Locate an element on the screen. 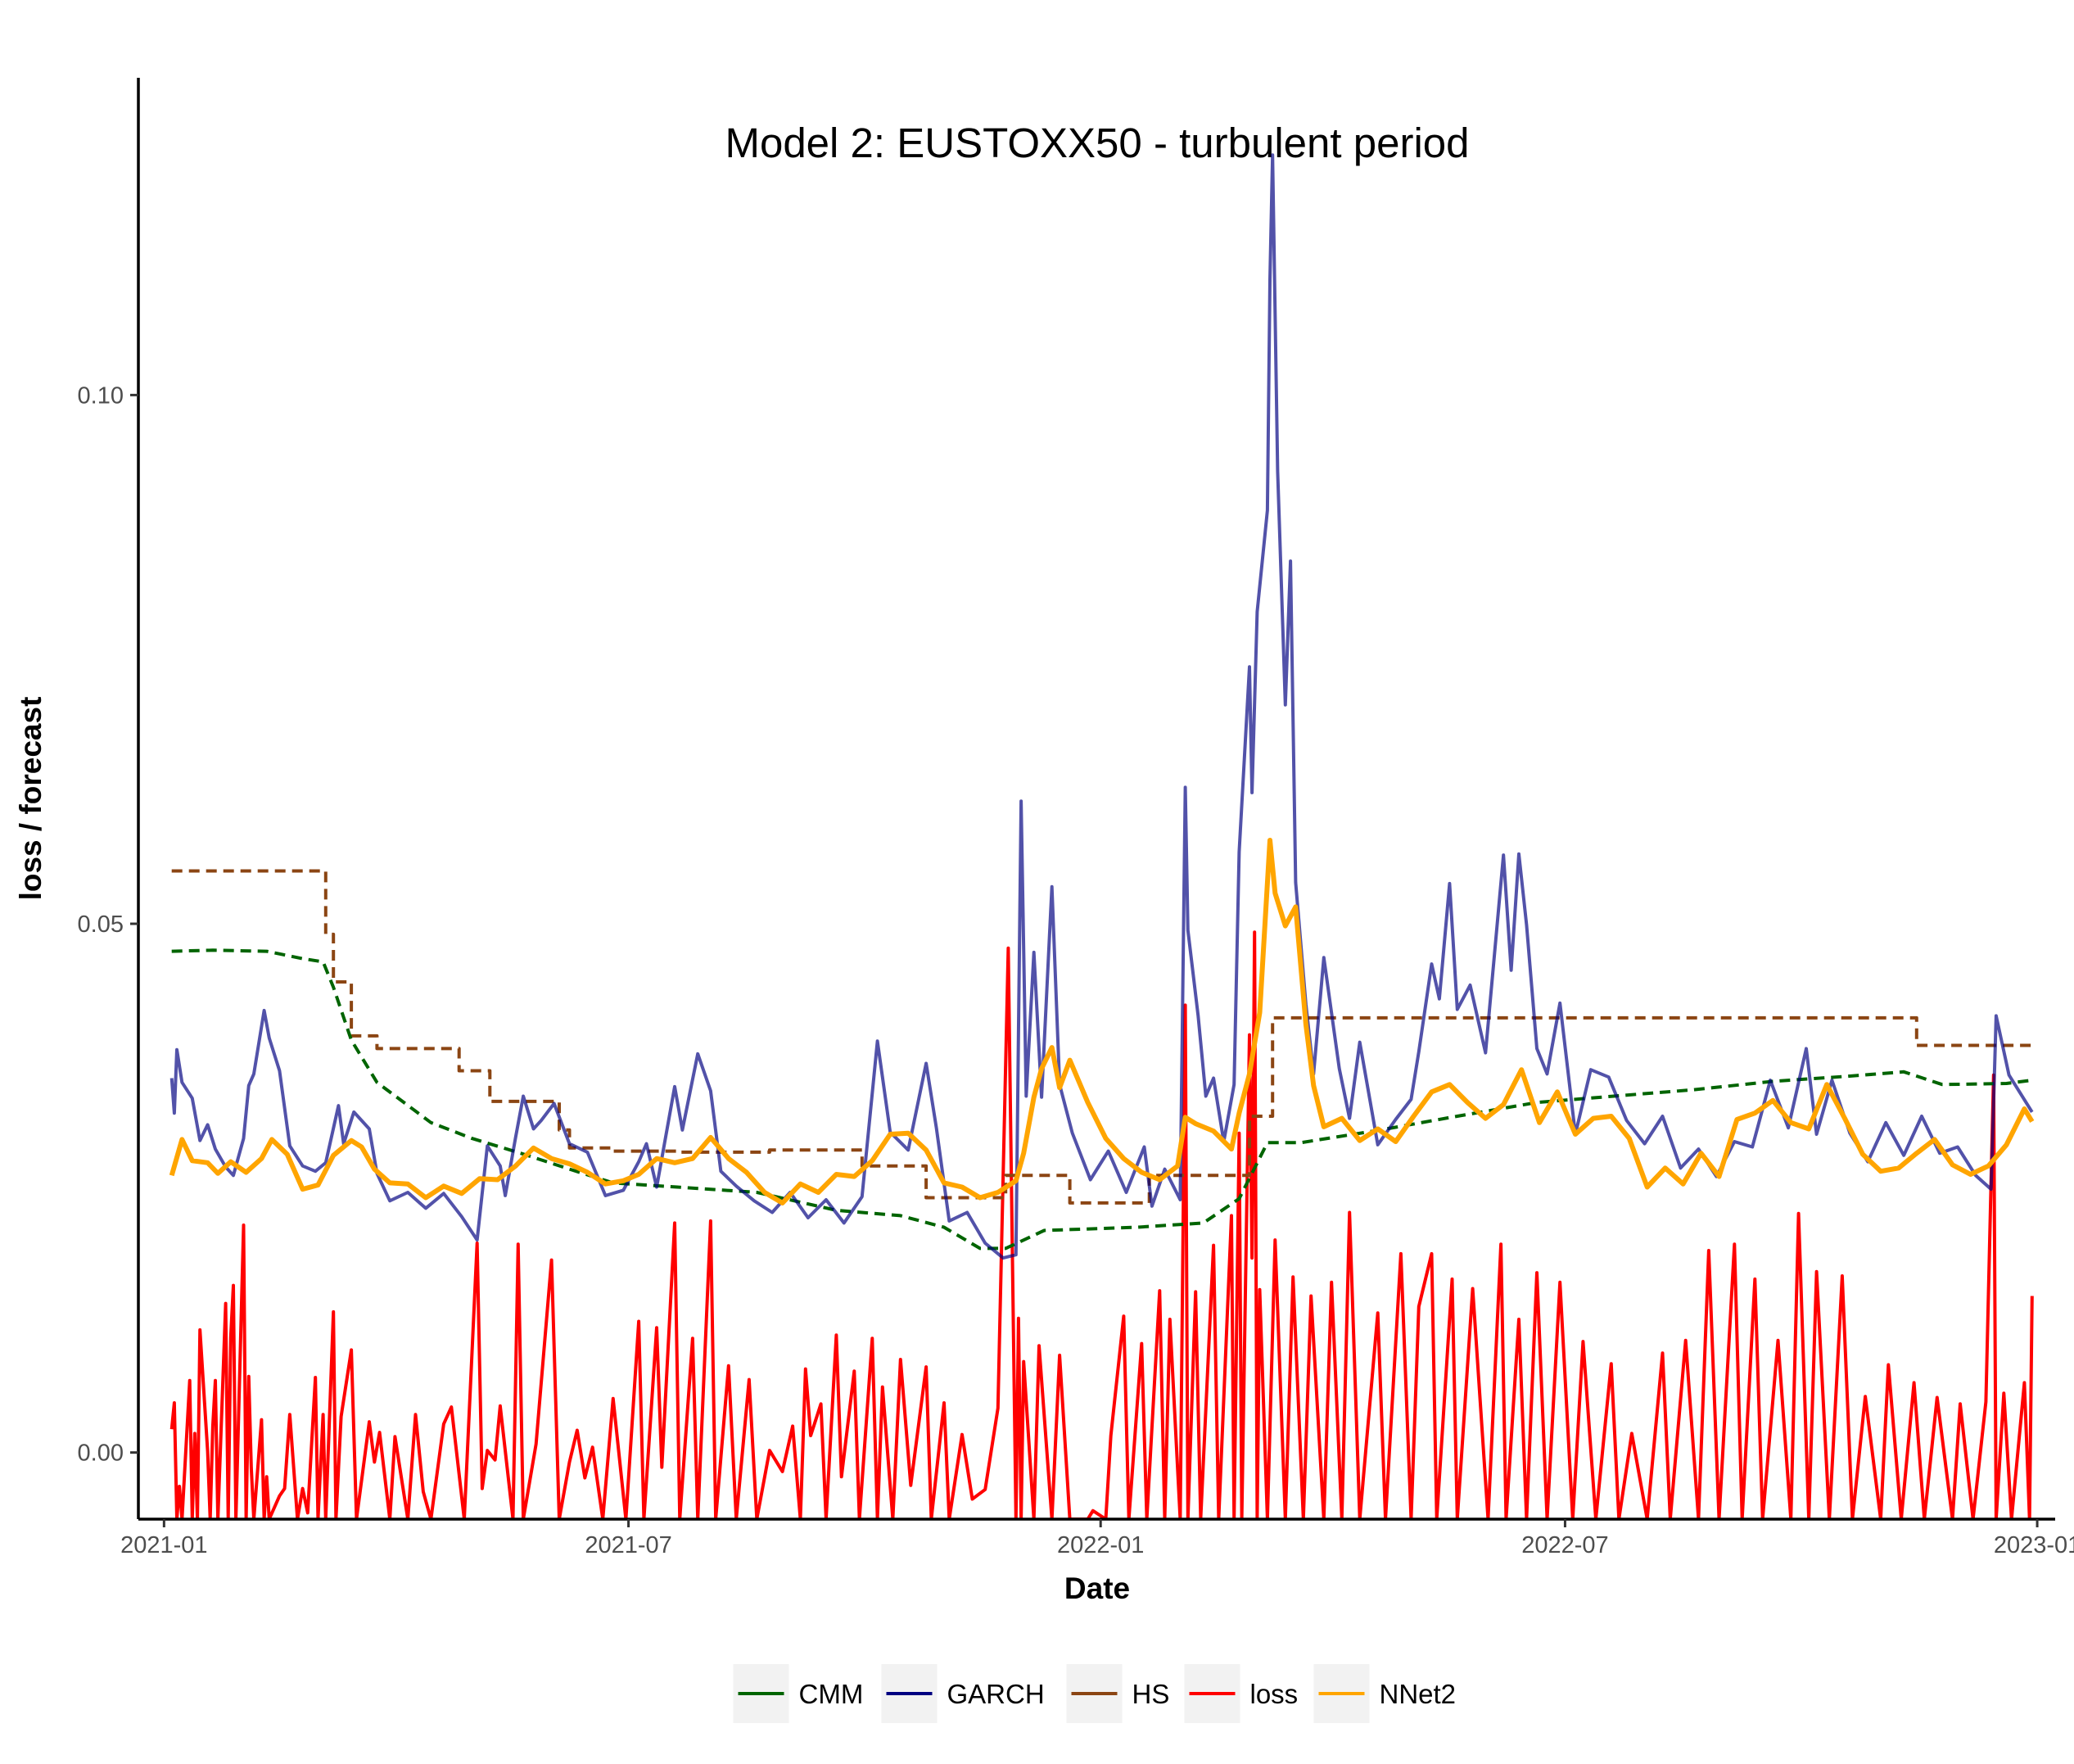 This screenshot has height=1764, width=2074. x-tick-label: 2022-01 is located at coordinates (1100, 1545).